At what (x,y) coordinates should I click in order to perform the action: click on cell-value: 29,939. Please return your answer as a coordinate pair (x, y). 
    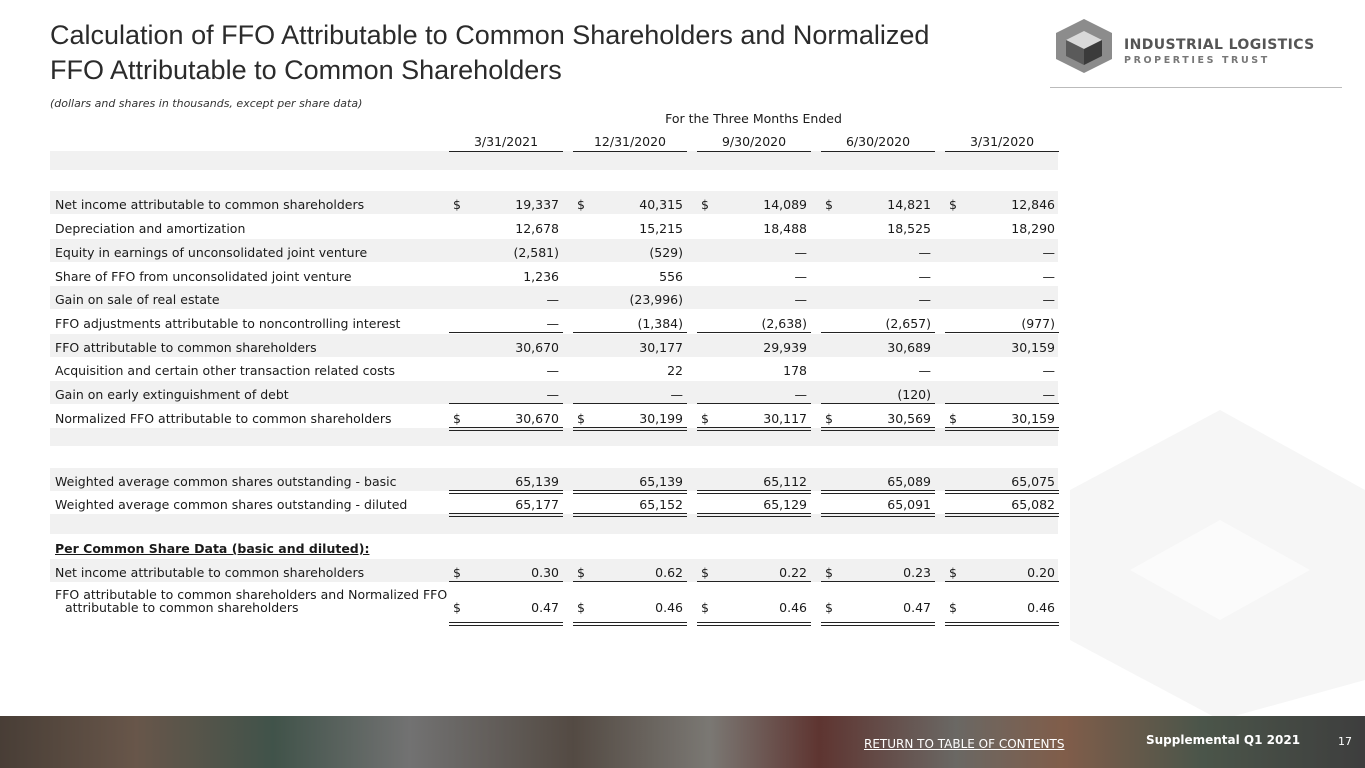
    Looking at the image, I should click on (785, 347).